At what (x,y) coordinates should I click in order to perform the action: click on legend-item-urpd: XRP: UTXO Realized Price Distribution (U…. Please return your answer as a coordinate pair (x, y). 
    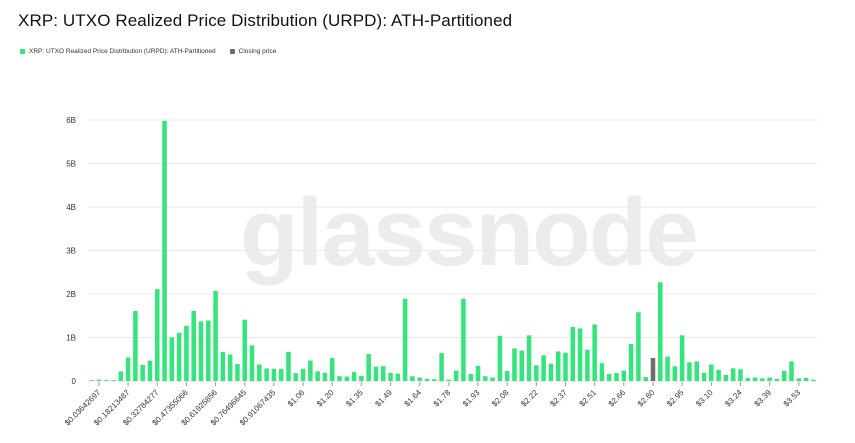
    Looking at the image, I should click on (118, 51).